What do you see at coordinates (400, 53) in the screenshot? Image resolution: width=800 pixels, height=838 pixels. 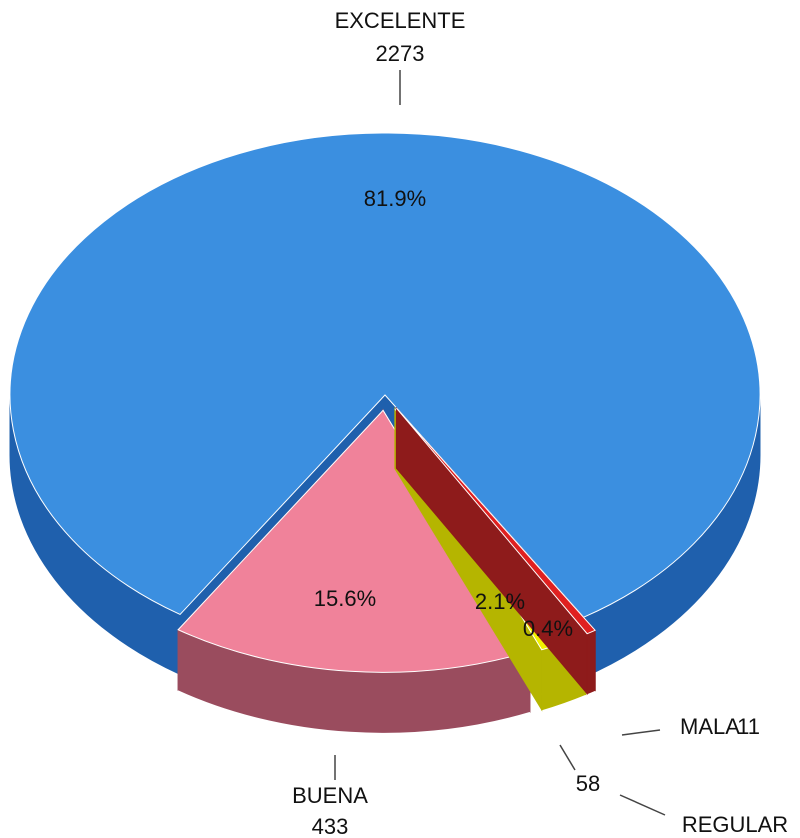 I see `value-label: 2273` at bounding box center [400, 53].